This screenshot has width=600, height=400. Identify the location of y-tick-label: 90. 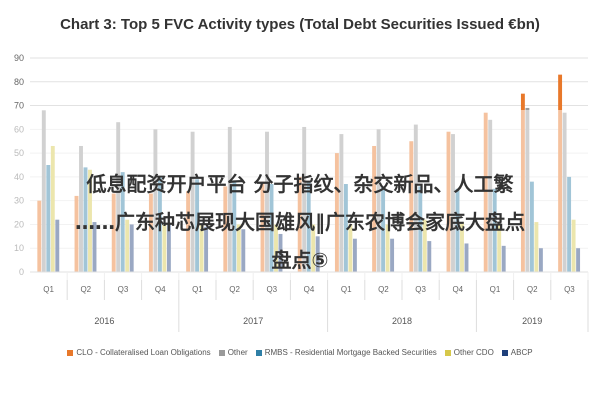
(19, 58).